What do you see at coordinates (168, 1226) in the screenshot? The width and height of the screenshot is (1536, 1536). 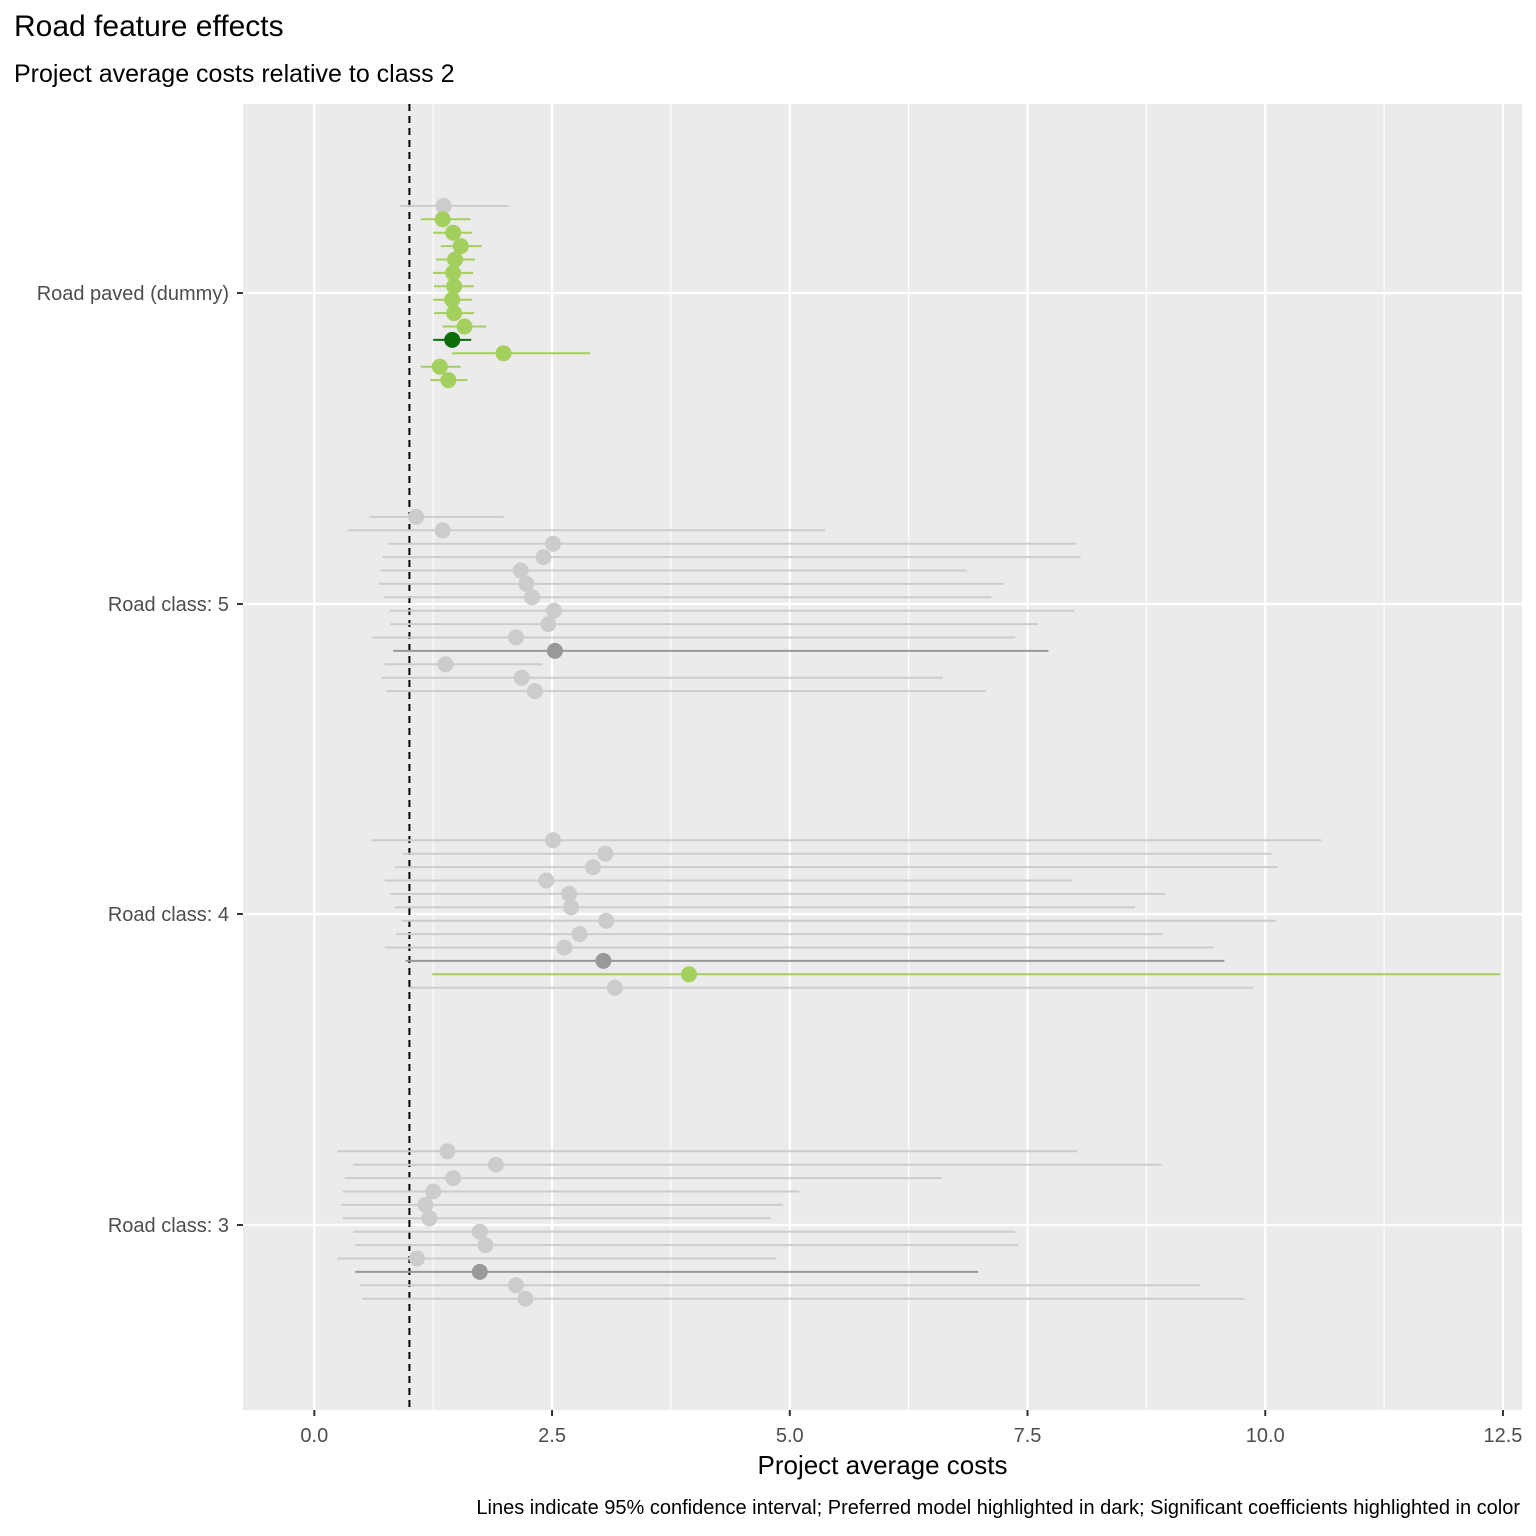 I see `y-tick-label: Road class: 3` at bounding box center [168, 1226].